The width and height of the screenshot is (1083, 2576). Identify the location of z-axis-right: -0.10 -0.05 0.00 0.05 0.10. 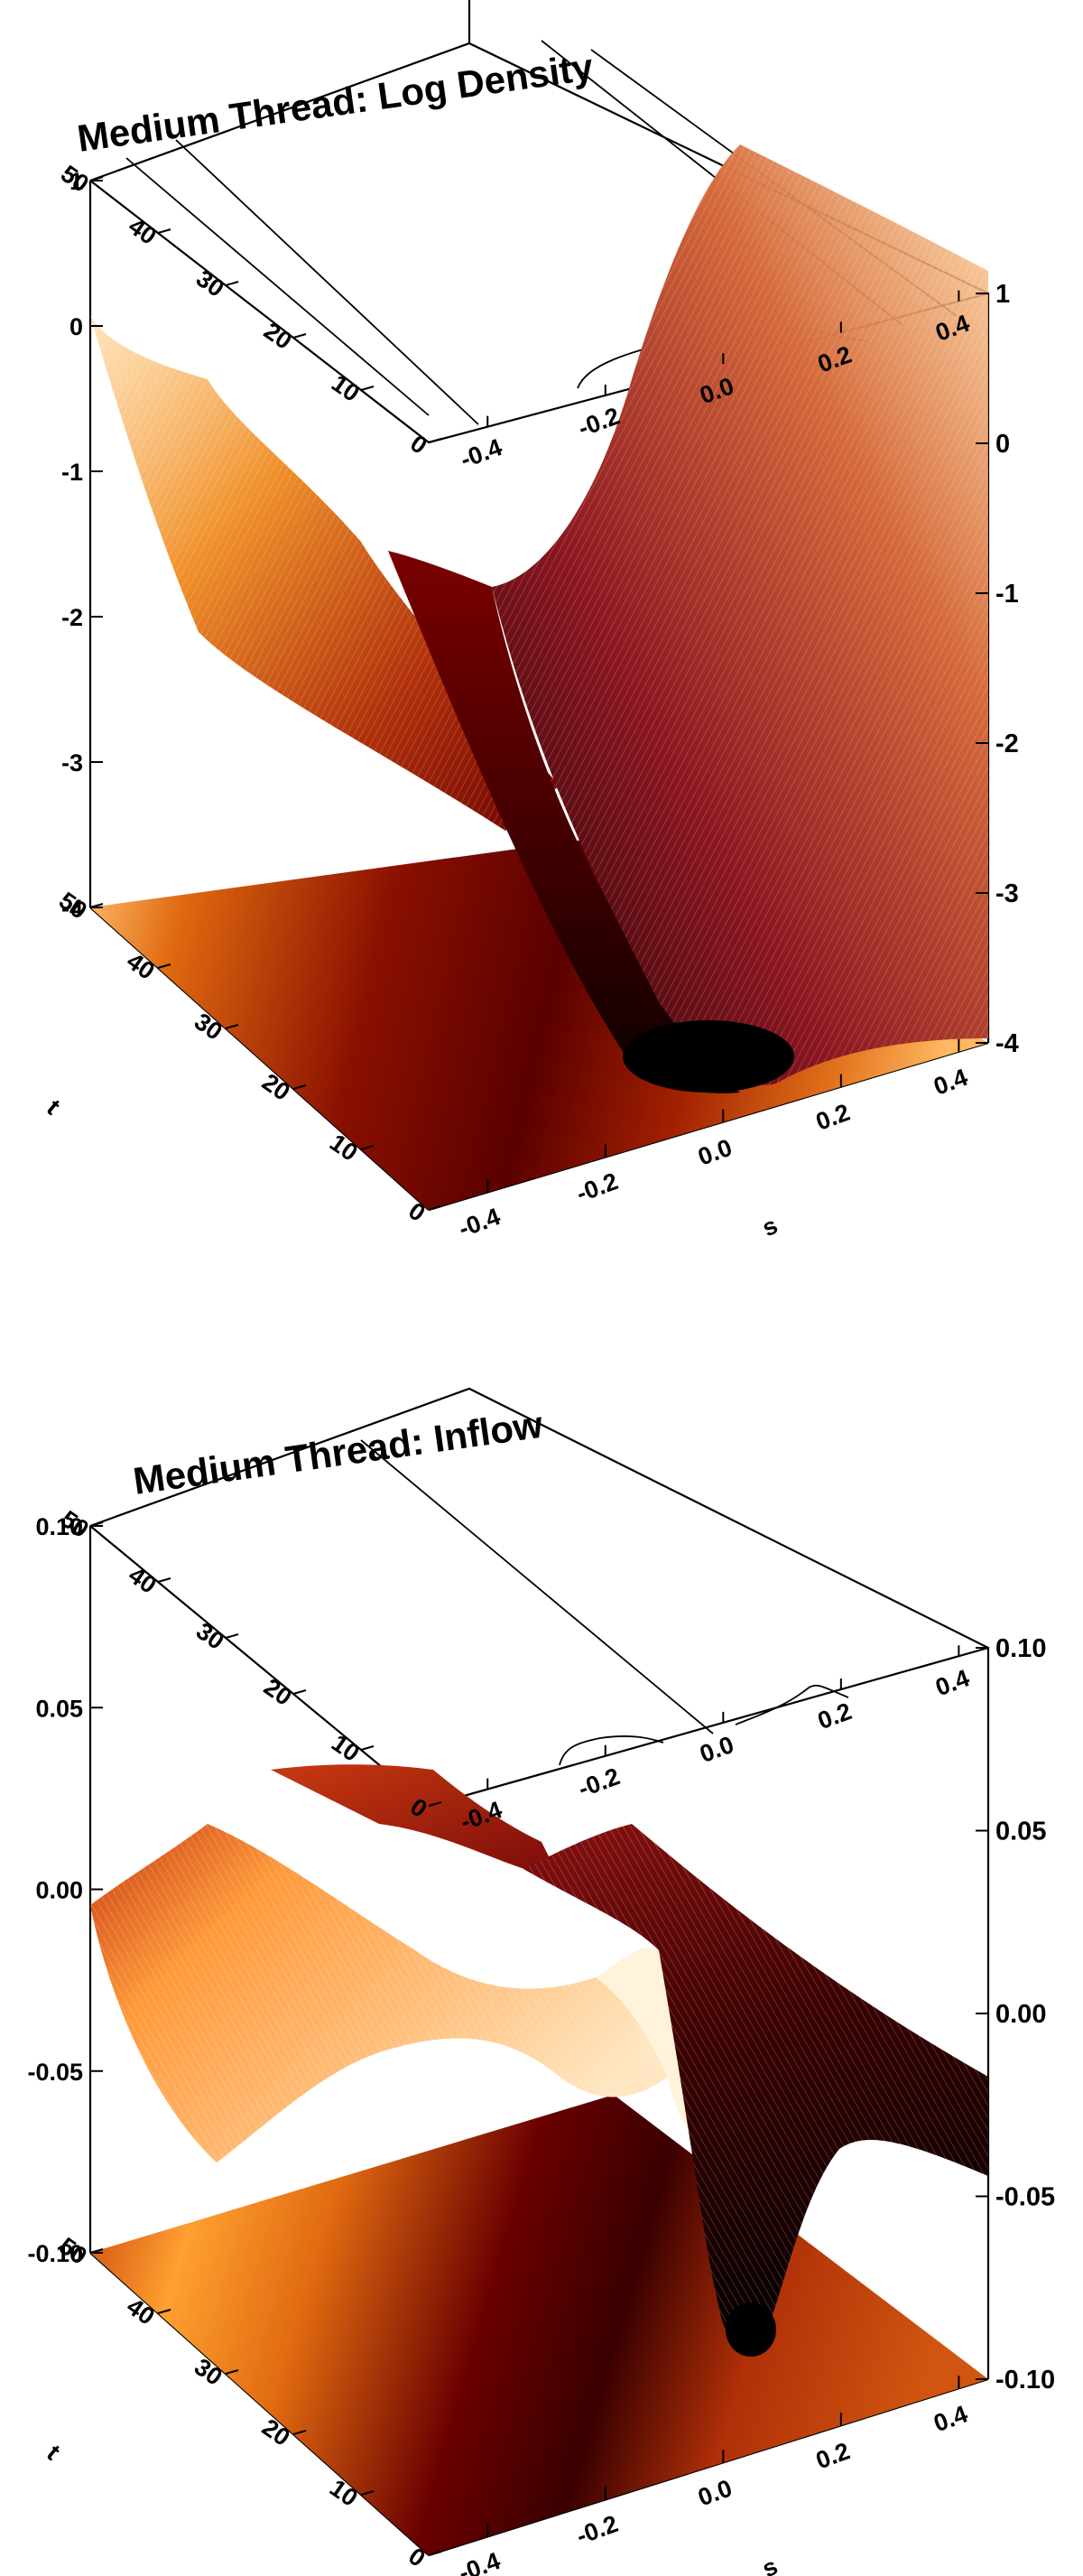
(1015, 2014).